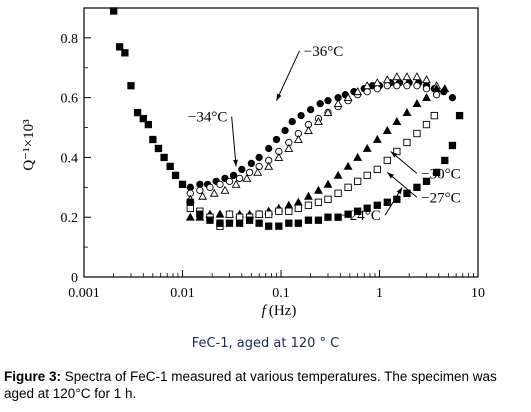  Describe the element at coordinates (478, 293) in the screenshot. I see `x-tick-label: 10` at that location.